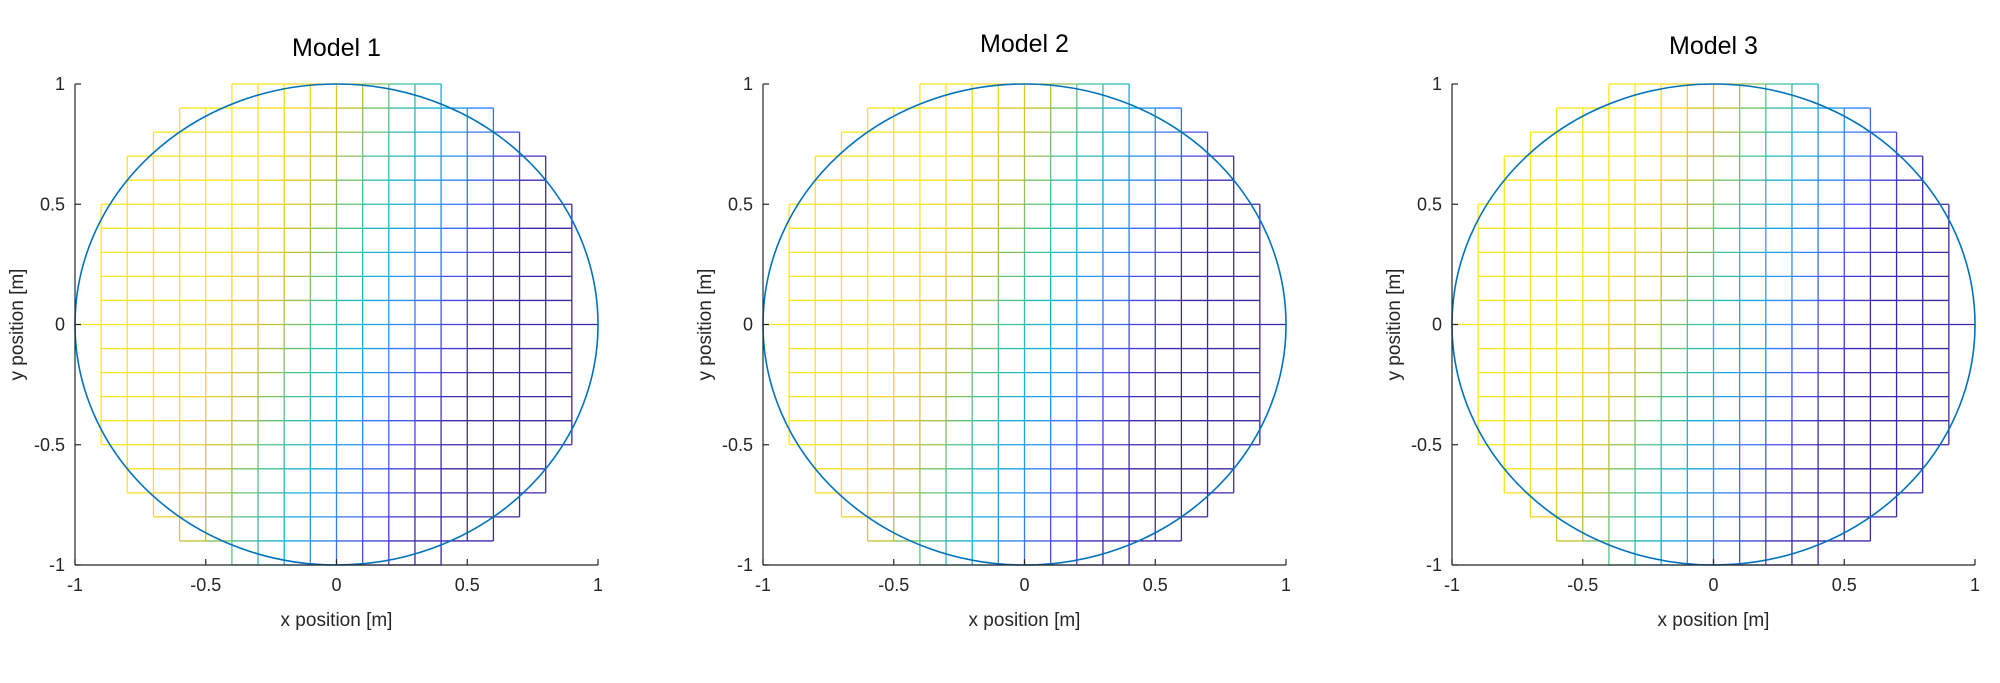 The width and height of the screenshot is (2000, 683). Describe the element at coordinates (336, 48) in the screenshot. I see `chart-title: Model 1` at that location.